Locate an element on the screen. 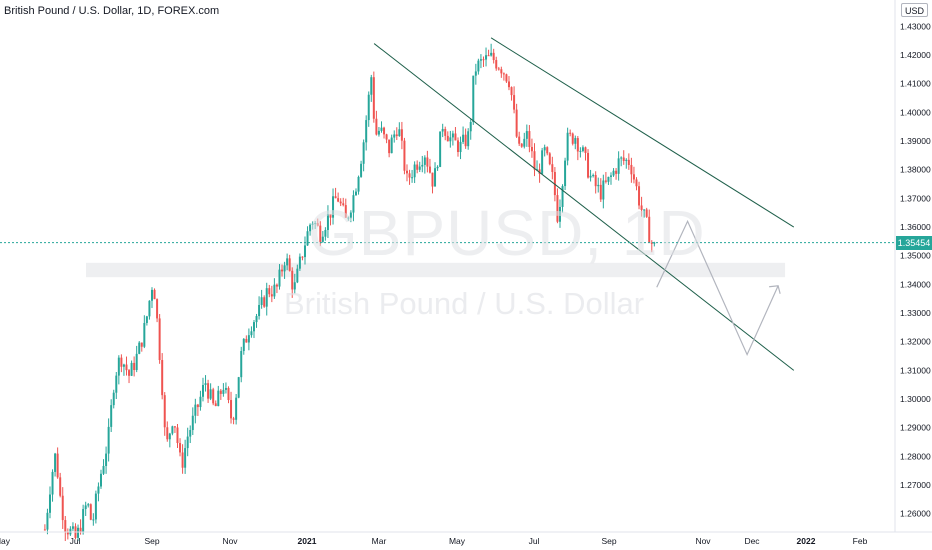 This screenshot has height=550, width=932. price-tick-label: 1.28000 is located at coordinates (915, 456).